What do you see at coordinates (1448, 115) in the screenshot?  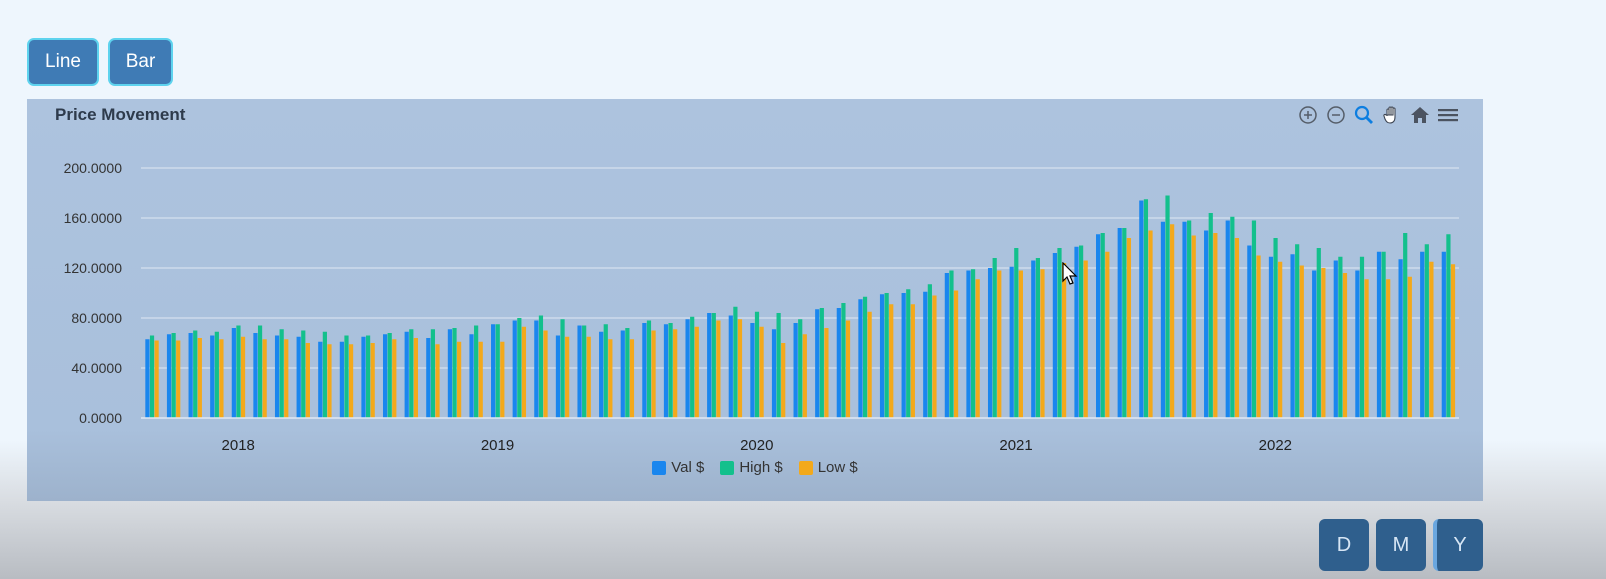 I see `menu-icon` at bounding box center [1448, 115].